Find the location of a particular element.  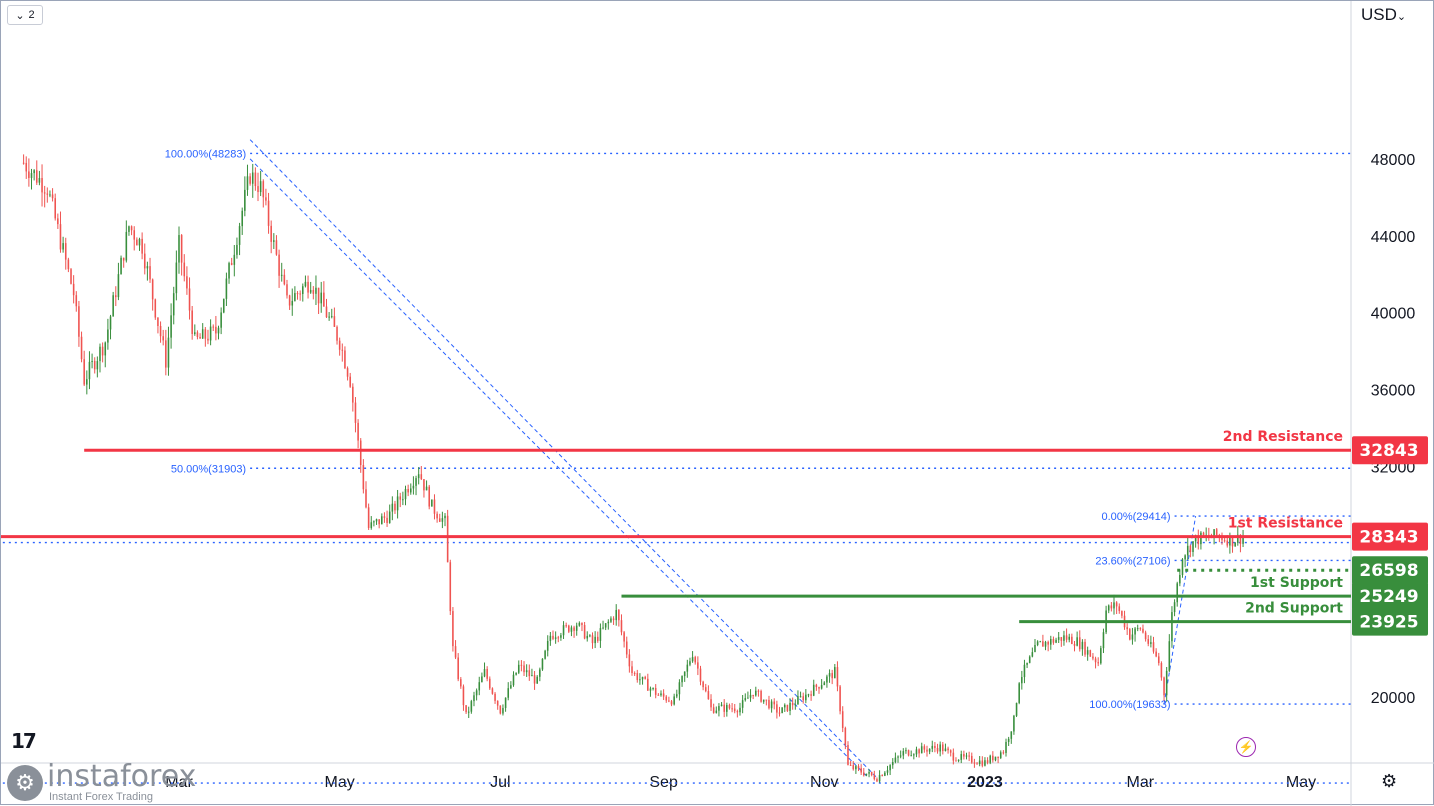

currency-selector: USD⌄ is located at coordinates (1383, 15).